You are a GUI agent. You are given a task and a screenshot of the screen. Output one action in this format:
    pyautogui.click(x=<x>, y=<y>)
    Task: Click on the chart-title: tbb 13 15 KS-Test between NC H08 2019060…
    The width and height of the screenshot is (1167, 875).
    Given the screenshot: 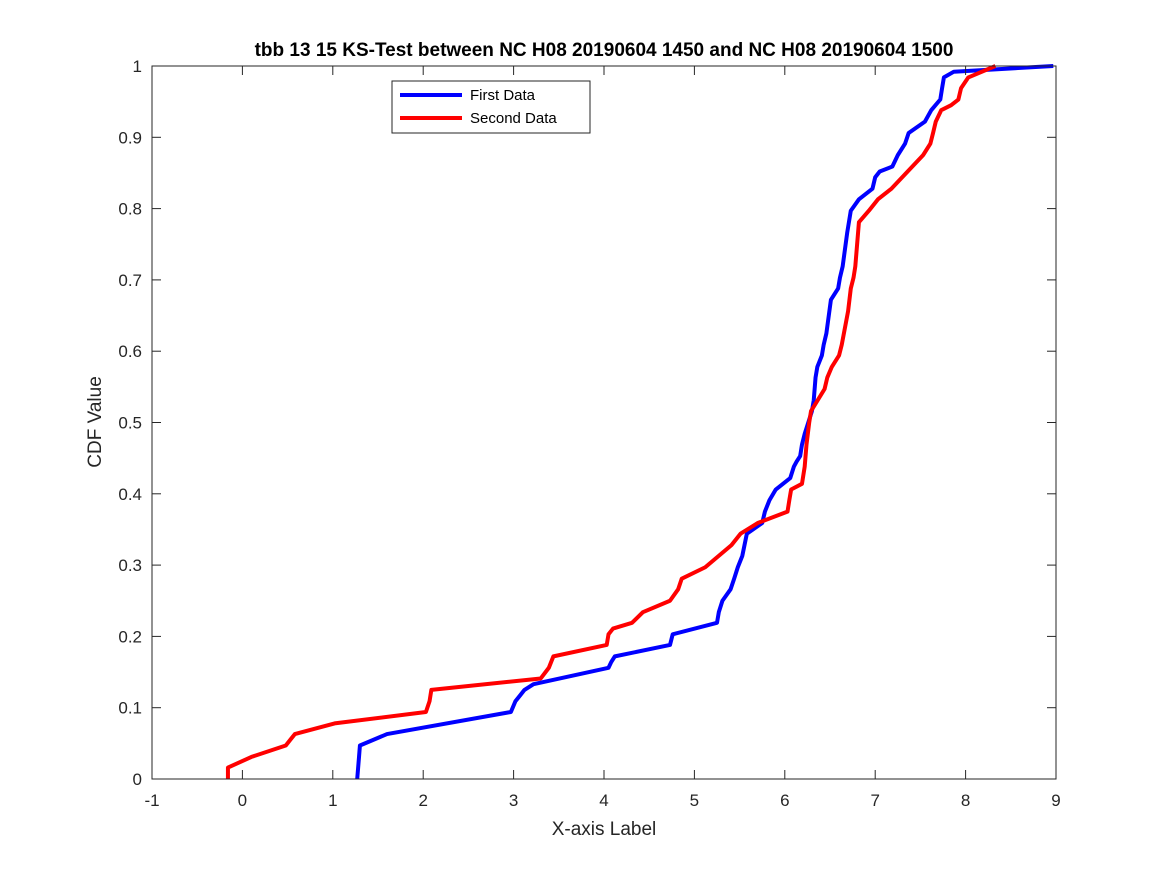 What is the action you would take?
    pyautogui.click(x=604, y=50)
    